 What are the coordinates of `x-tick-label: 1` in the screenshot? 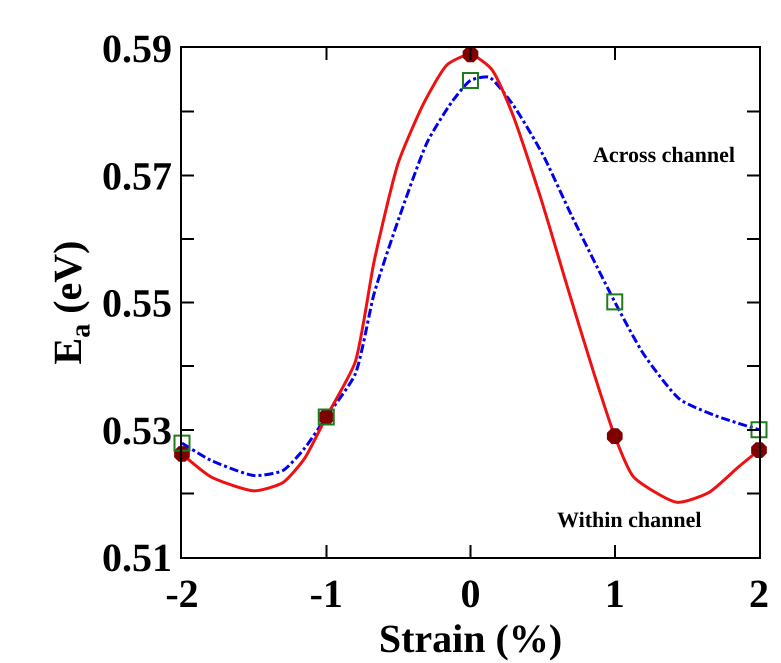 It's located at (614, 593).